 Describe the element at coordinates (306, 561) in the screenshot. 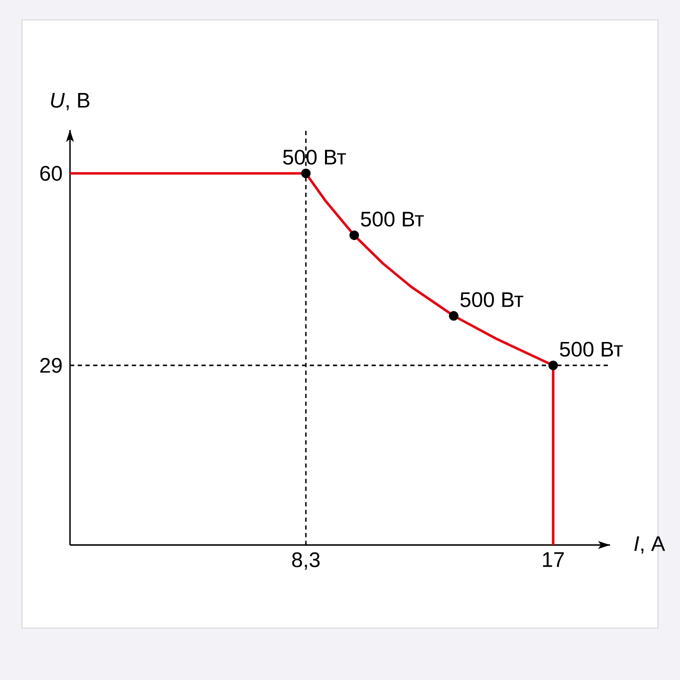

I see `x-tick-label: 8,3` at that location.